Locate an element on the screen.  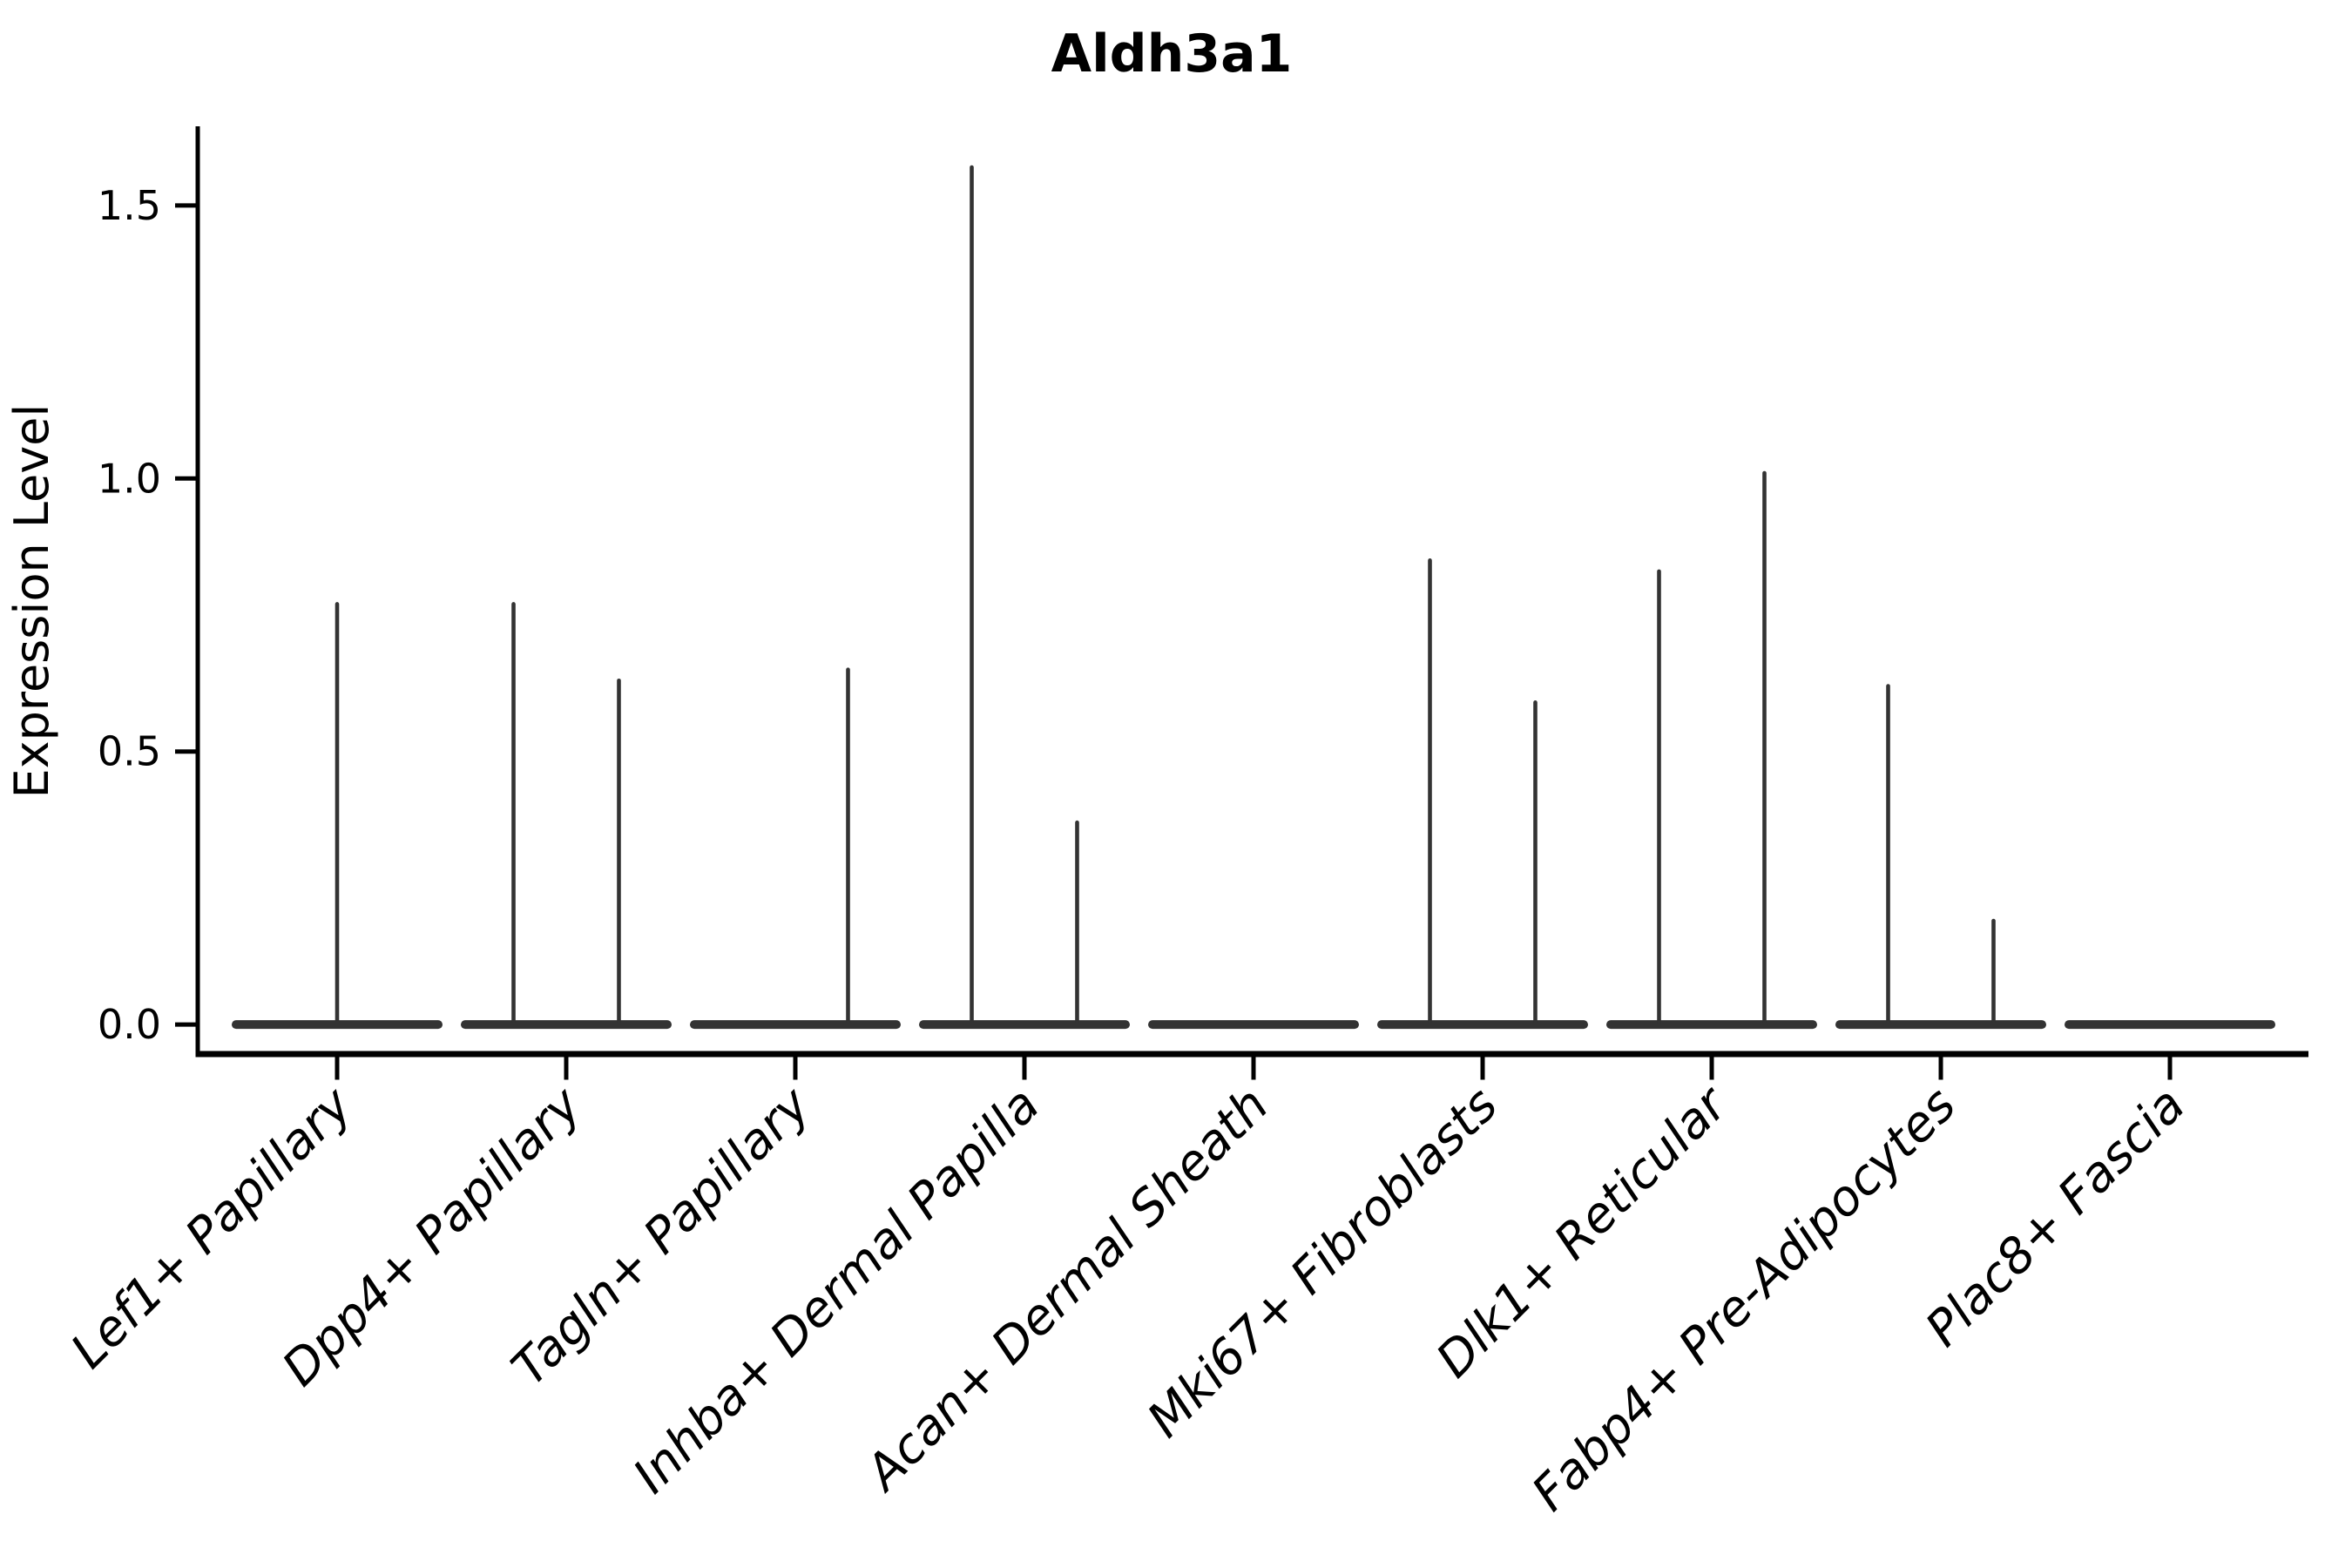
y-tick-label: 0.0 is located at coordinates (129, 1024).